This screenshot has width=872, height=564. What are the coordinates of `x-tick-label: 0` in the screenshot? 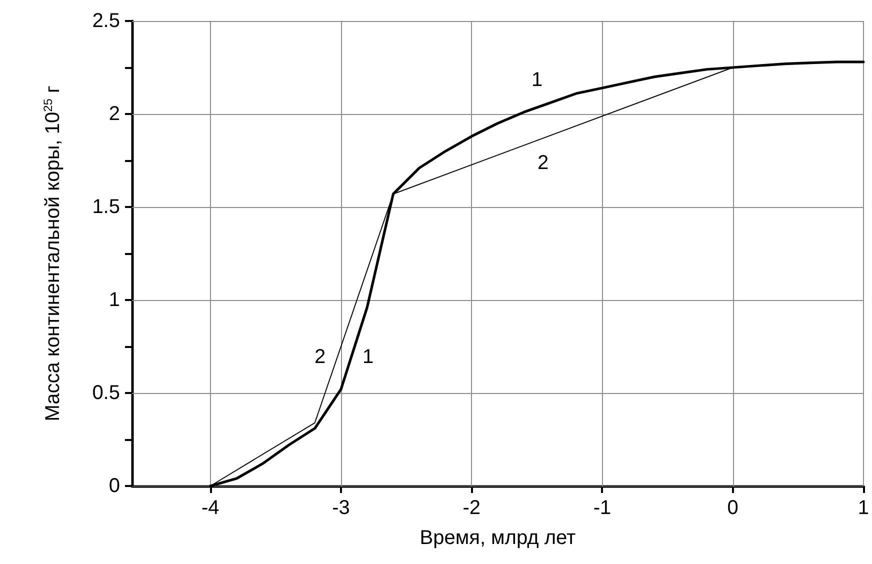 It's located at (732, 508).